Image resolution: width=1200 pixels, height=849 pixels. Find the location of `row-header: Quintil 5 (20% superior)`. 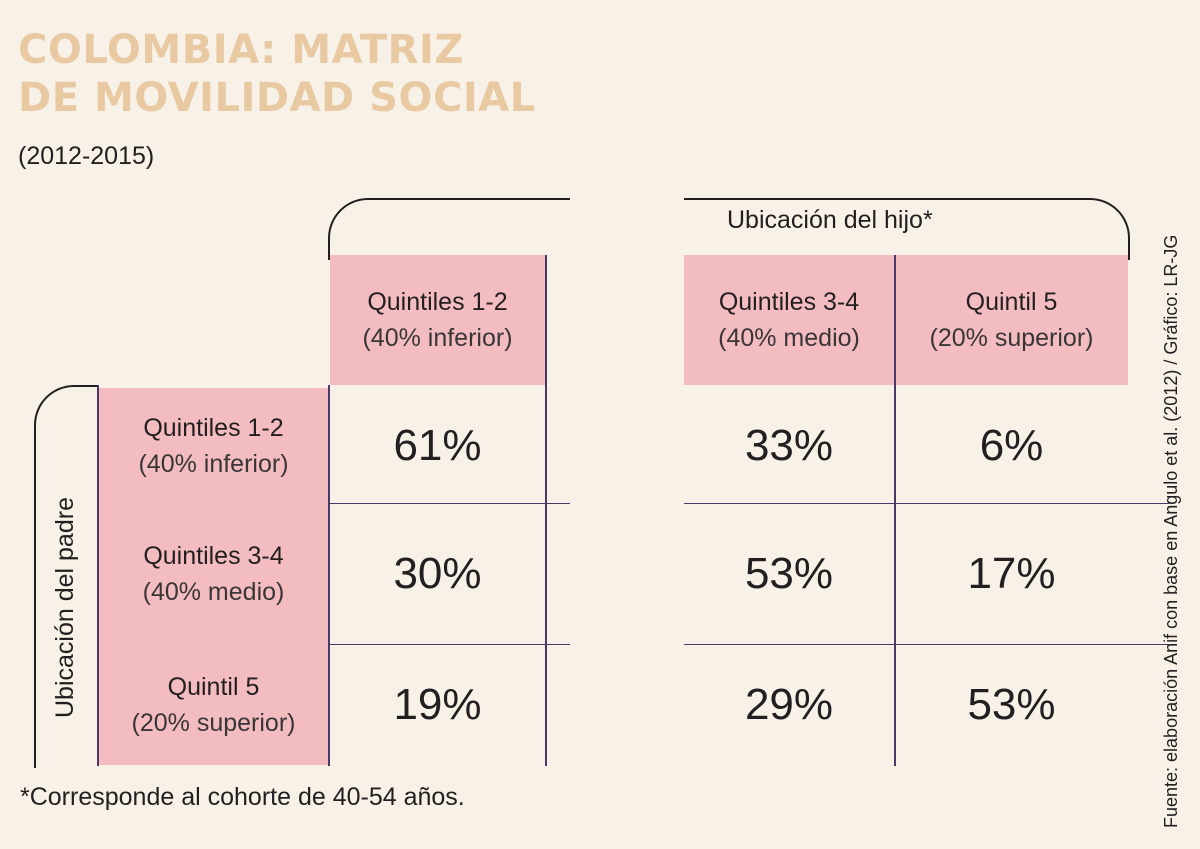

row-header: Quintil 5 (20% superior) is located at coordinates (213, 705).